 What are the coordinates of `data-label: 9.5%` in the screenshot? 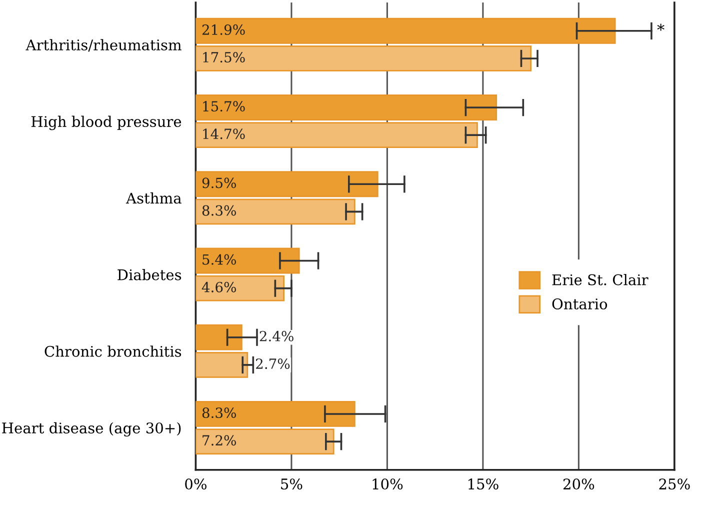 It's located at (219, 183).